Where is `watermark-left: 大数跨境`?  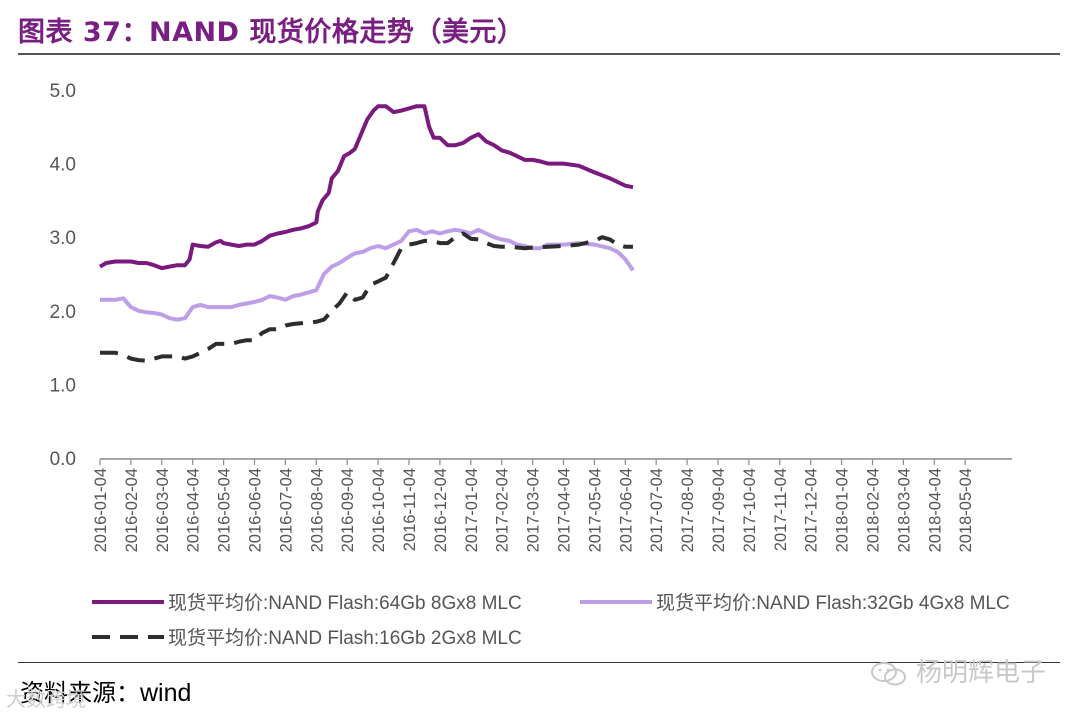 watermark-left: 大数跨境 is located at coordinates (46, 699).